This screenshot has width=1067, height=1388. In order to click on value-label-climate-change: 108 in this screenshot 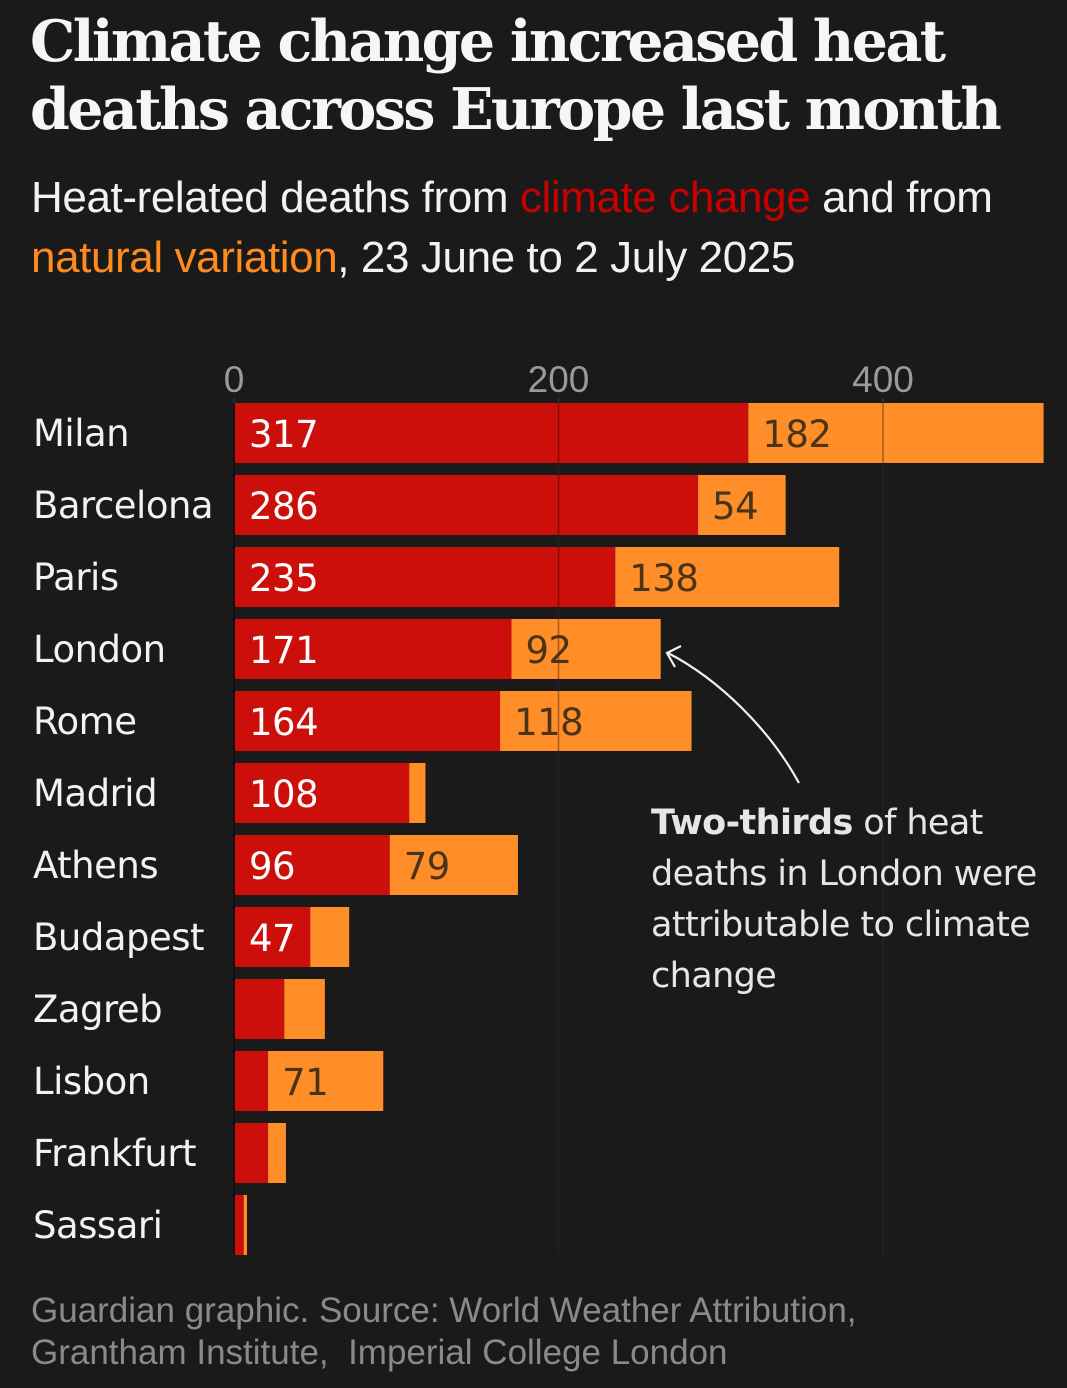, I will do `click(283, 794)`.